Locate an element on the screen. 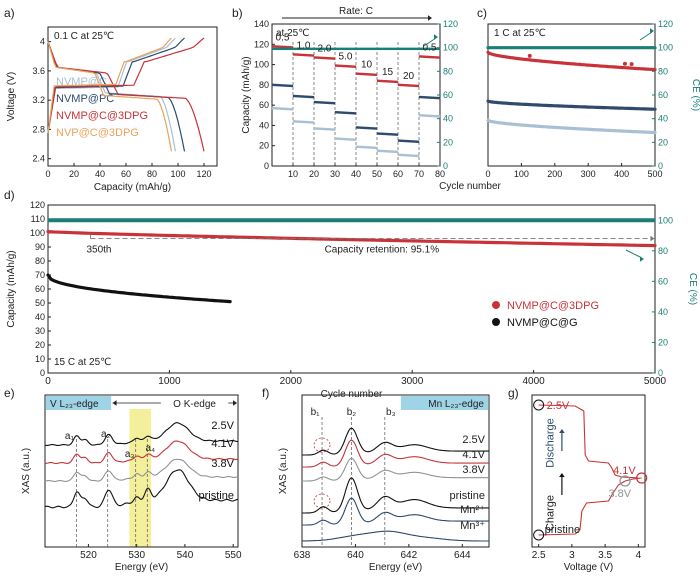 Image resolution: width=700 pixels, height=584 pixels. x-axis-label: Voltage (V) is located at coordinates (588, 567).